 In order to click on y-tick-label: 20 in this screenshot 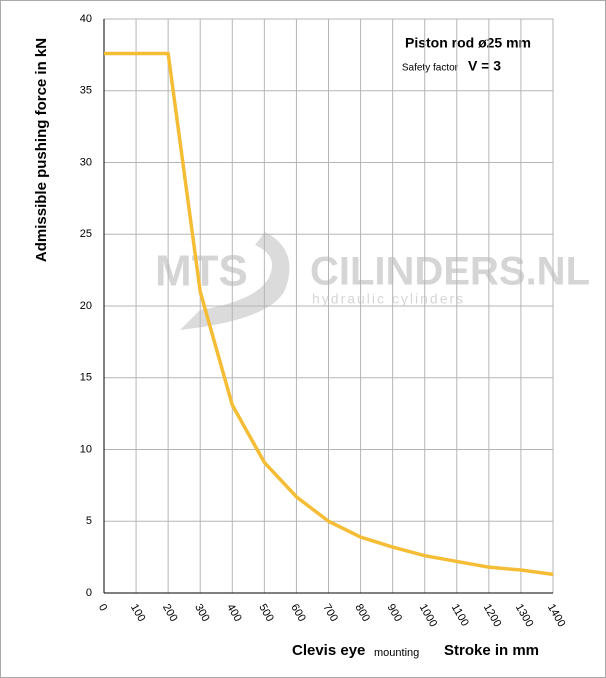, I will do `click(86, 306)`.